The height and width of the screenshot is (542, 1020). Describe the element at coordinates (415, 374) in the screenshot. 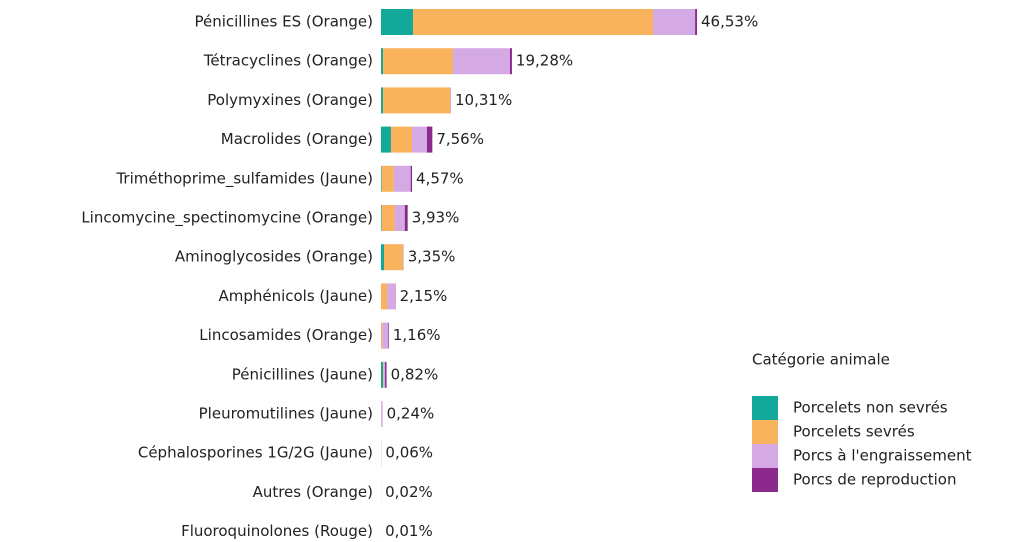

I see `total-label: 0,82%` at that location.